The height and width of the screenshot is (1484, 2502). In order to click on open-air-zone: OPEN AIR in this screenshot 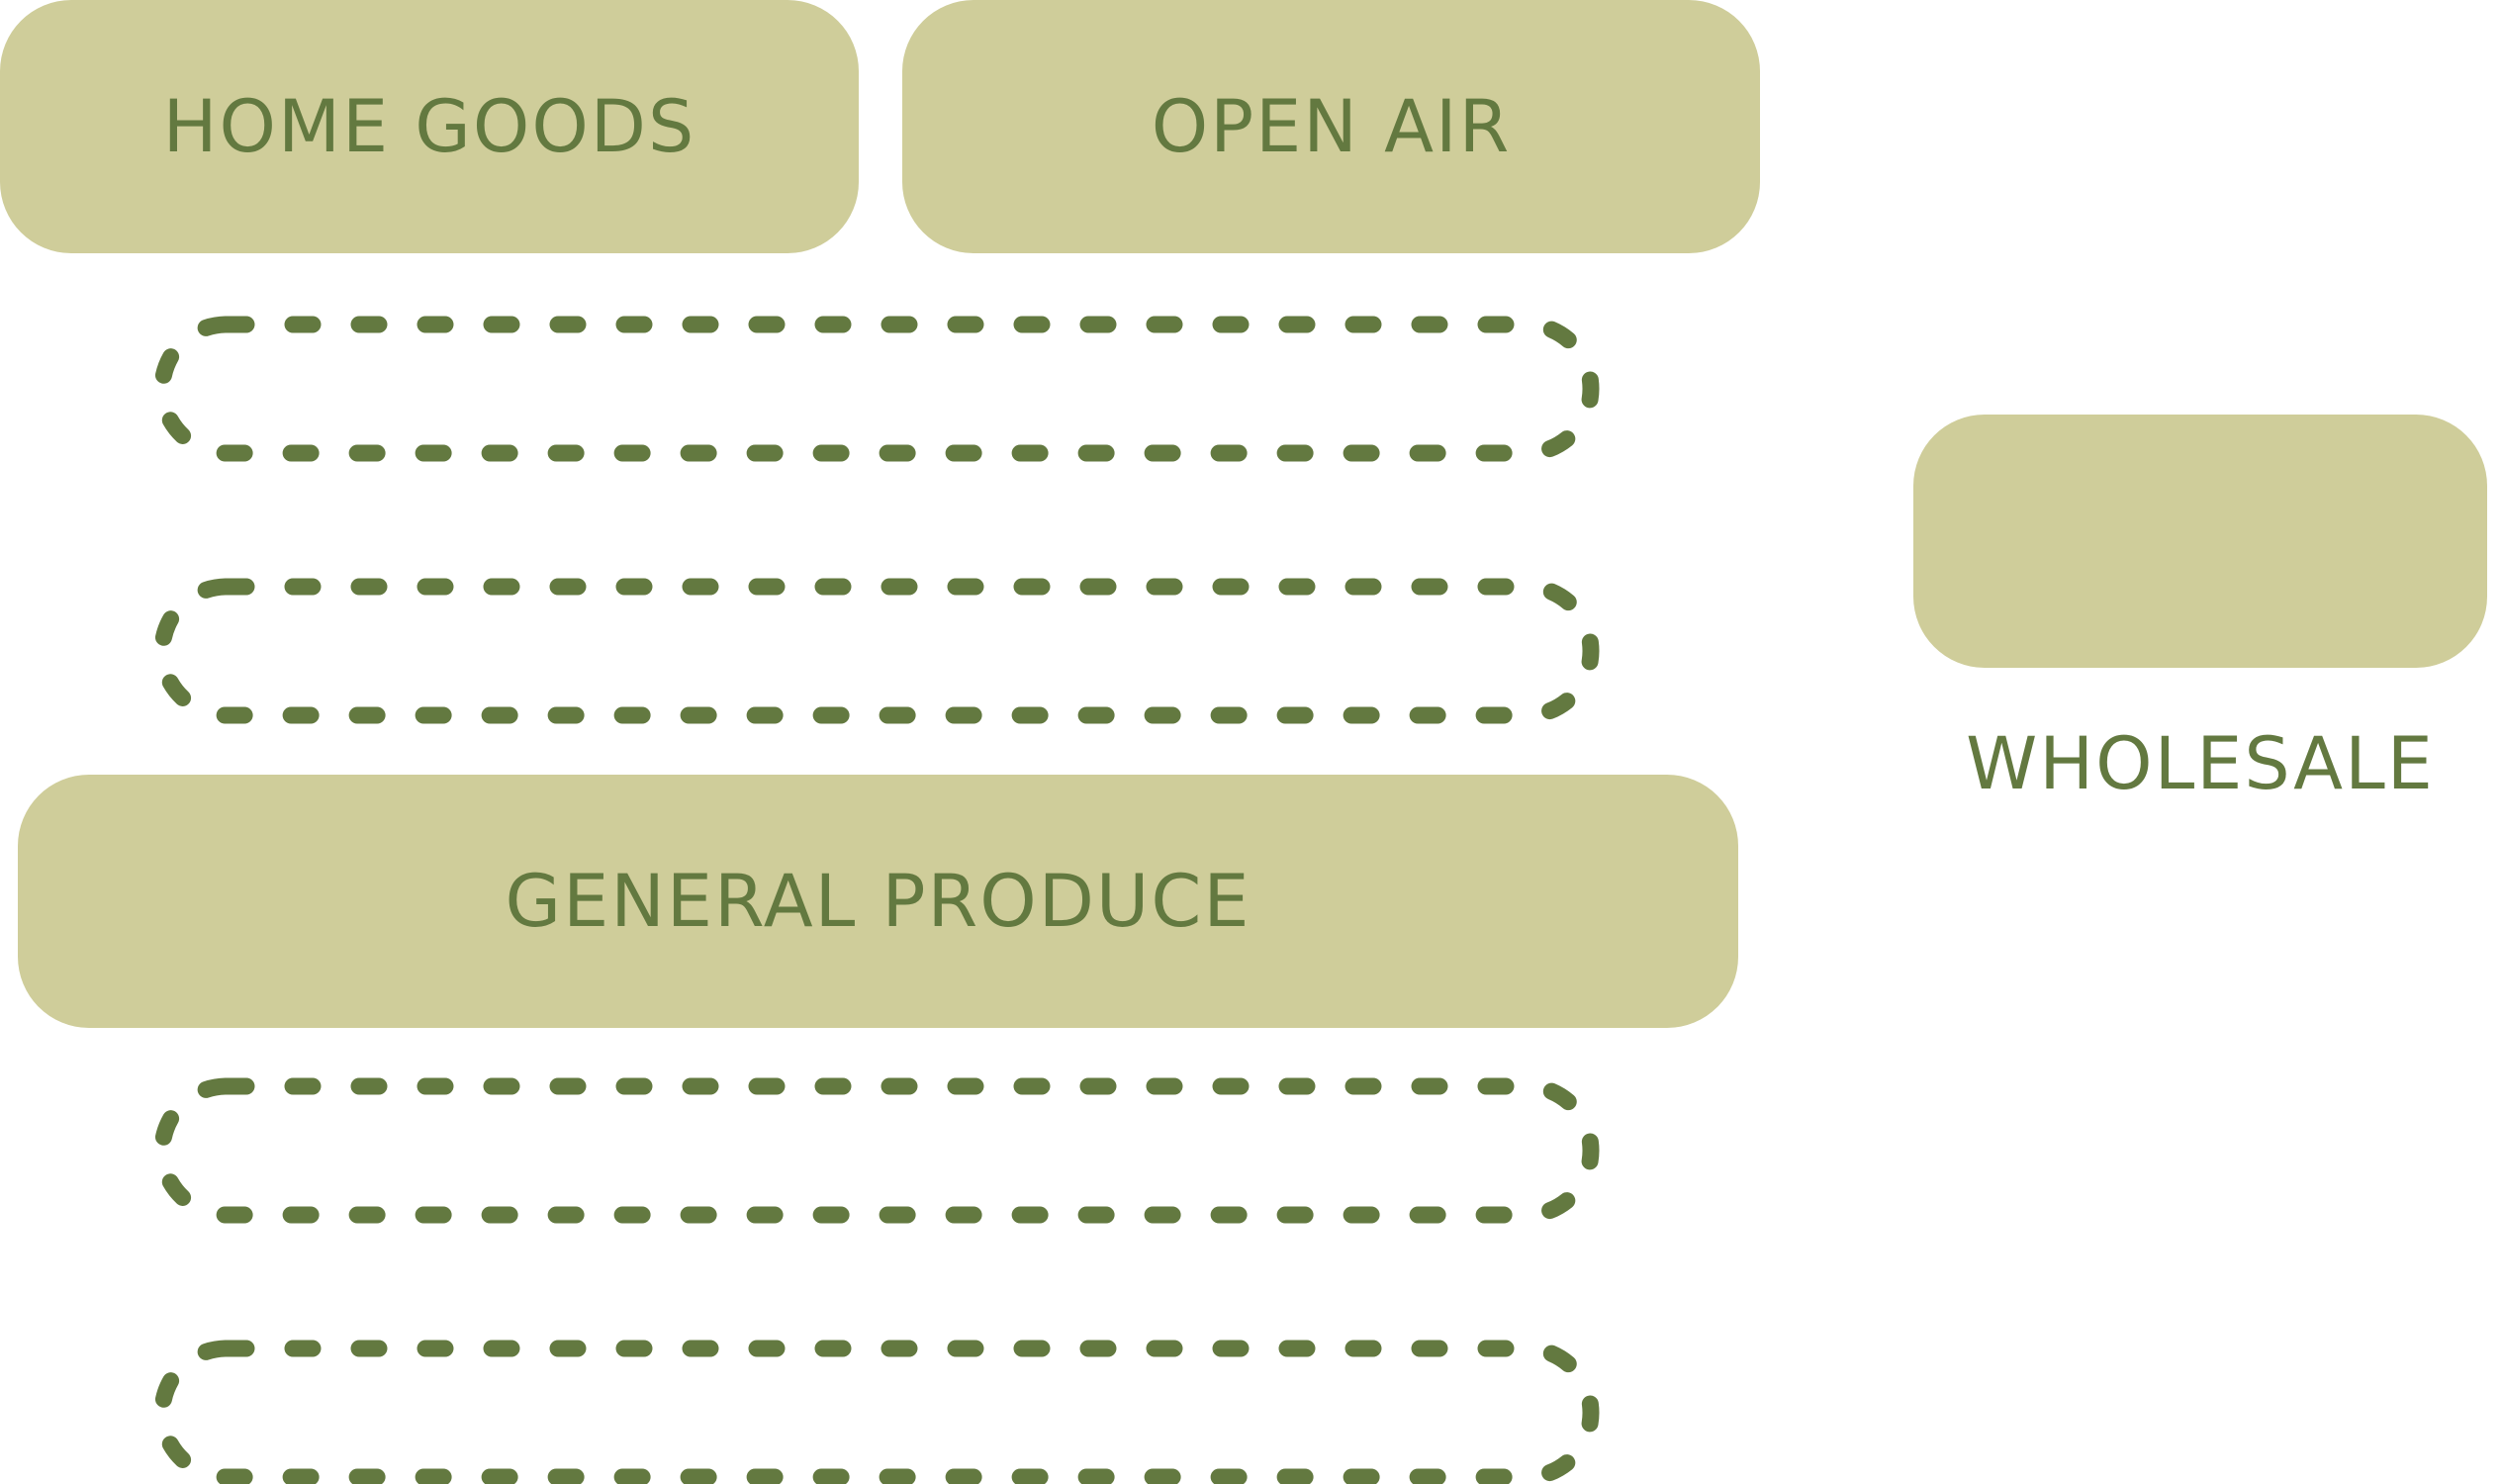, I will do `click(1331, 126)`.